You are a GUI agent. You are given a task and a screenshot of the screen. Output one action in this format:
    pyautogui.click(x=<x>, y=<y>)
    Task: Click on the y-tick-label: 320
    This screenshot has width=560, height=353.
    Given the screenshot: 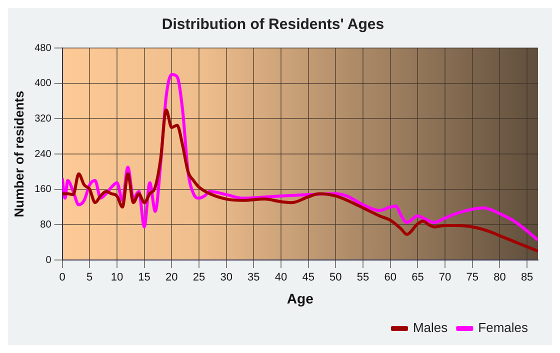 What is the action you would take?
    pyautogui.click(x=43, y=118)
    